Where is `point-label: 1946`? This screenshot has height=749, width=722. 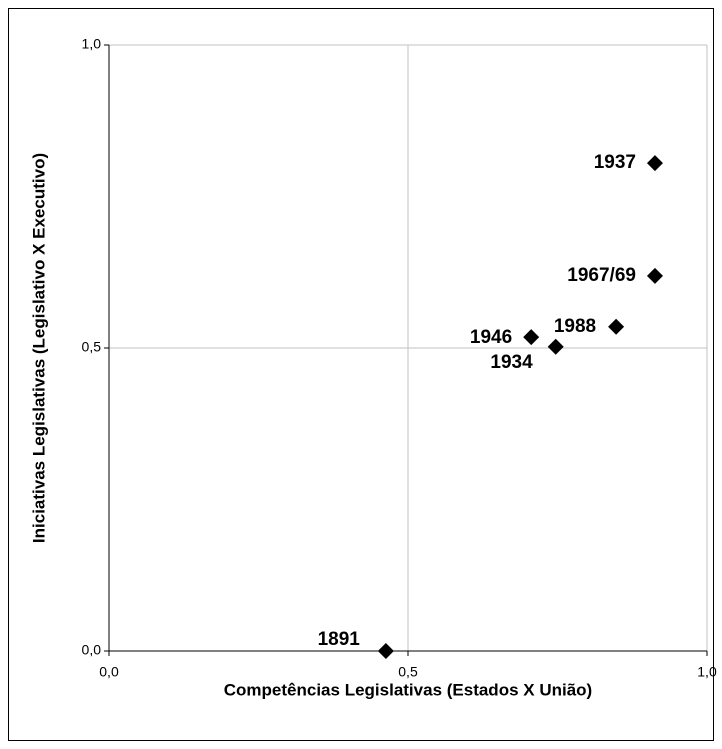
point-label: 1946 is located at coordinates (491, 337).